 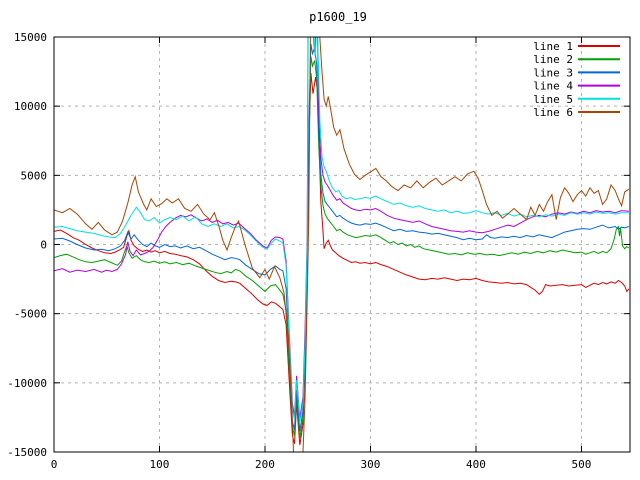 I want to click on legend-label: line 6, so click(x=553, y=112).